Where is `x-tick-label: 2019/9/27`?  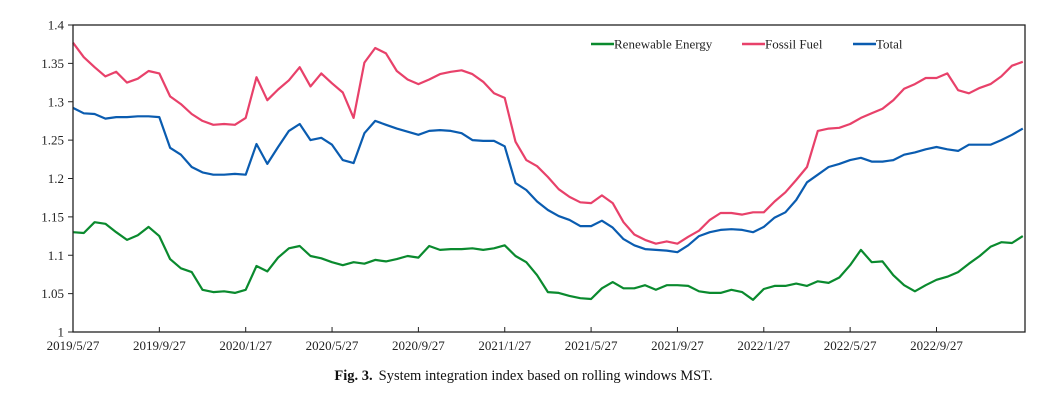
x-tick-label: 2019/9/27 is located at coordinates (159, 345).